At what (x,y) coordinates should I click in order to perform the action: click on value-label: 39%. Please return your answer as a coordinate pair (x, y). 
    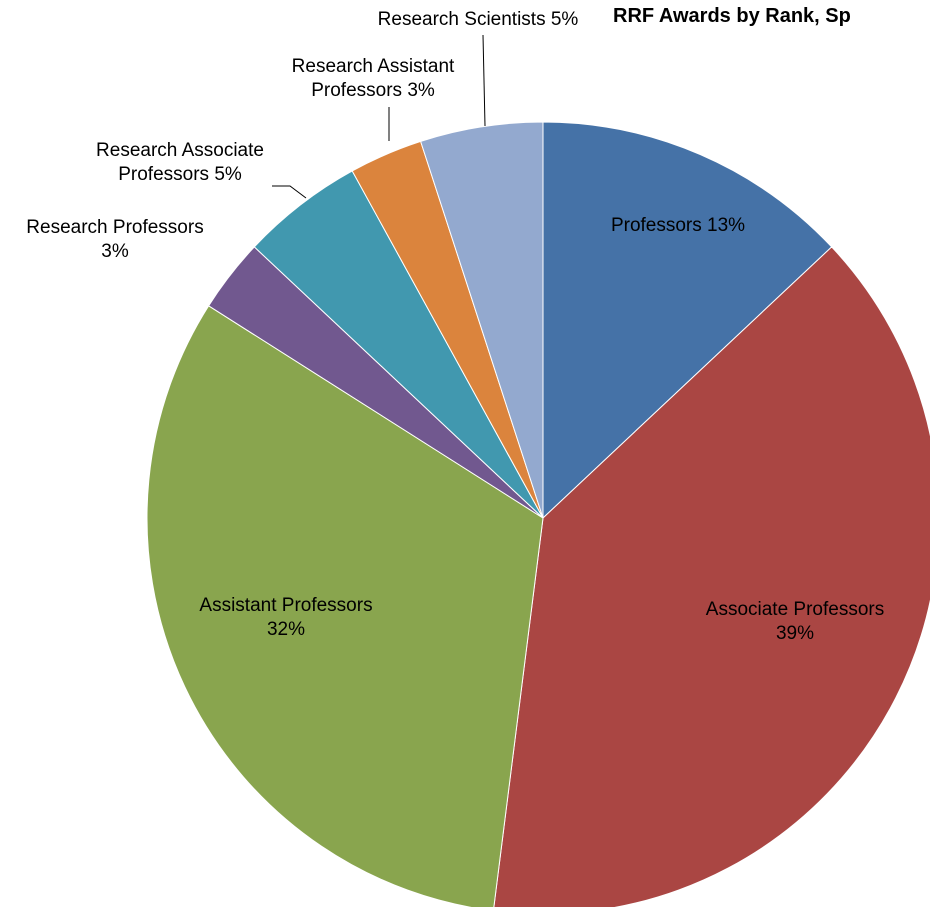
    Looking at the image, I should click on (795, 633).